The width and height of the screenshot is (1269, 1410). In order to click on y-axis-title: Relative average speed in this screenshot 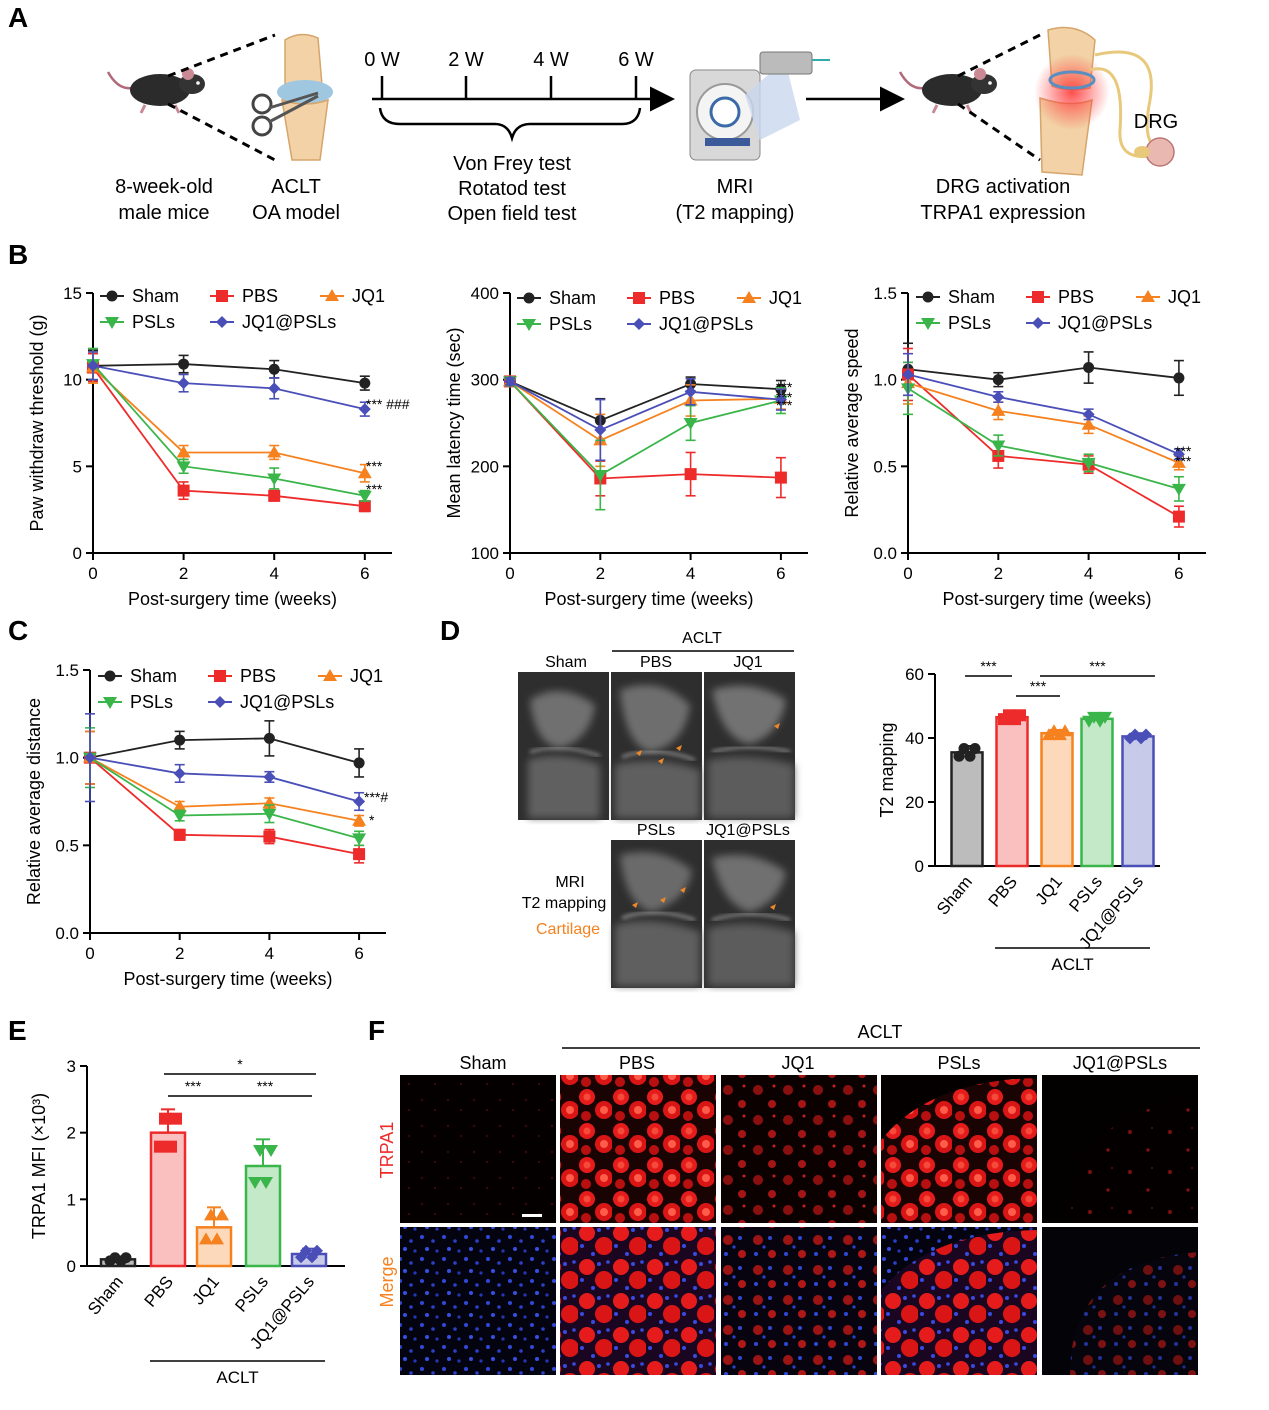, I will do `click(852, 422)`.